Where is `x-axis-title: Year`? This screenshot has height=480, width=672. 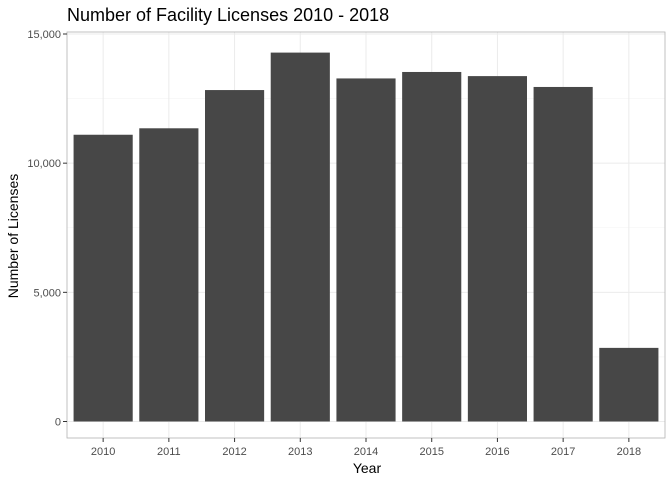
x-axis-title: Year is located at coordinates (367, 468).